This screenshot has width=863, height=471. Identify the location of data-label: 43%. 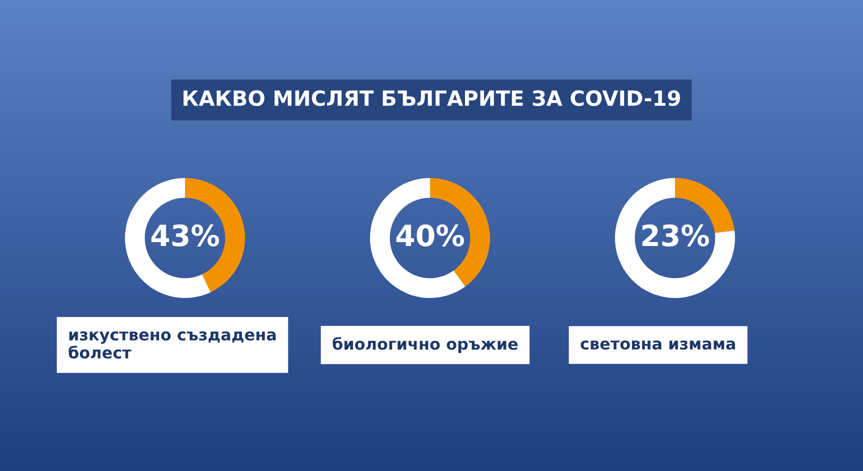
(185, 235).